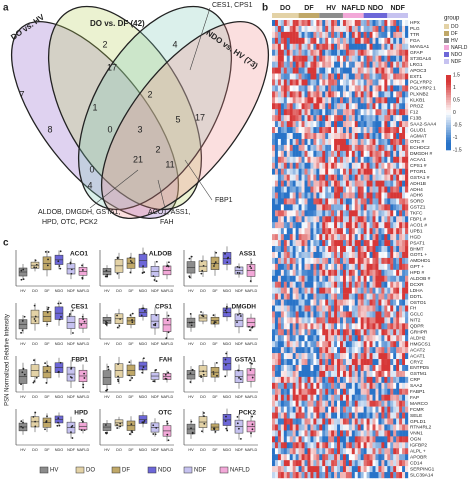  Describe the element at coordinates (331, 15) in the screenshot. I see `group-bar` at that location.